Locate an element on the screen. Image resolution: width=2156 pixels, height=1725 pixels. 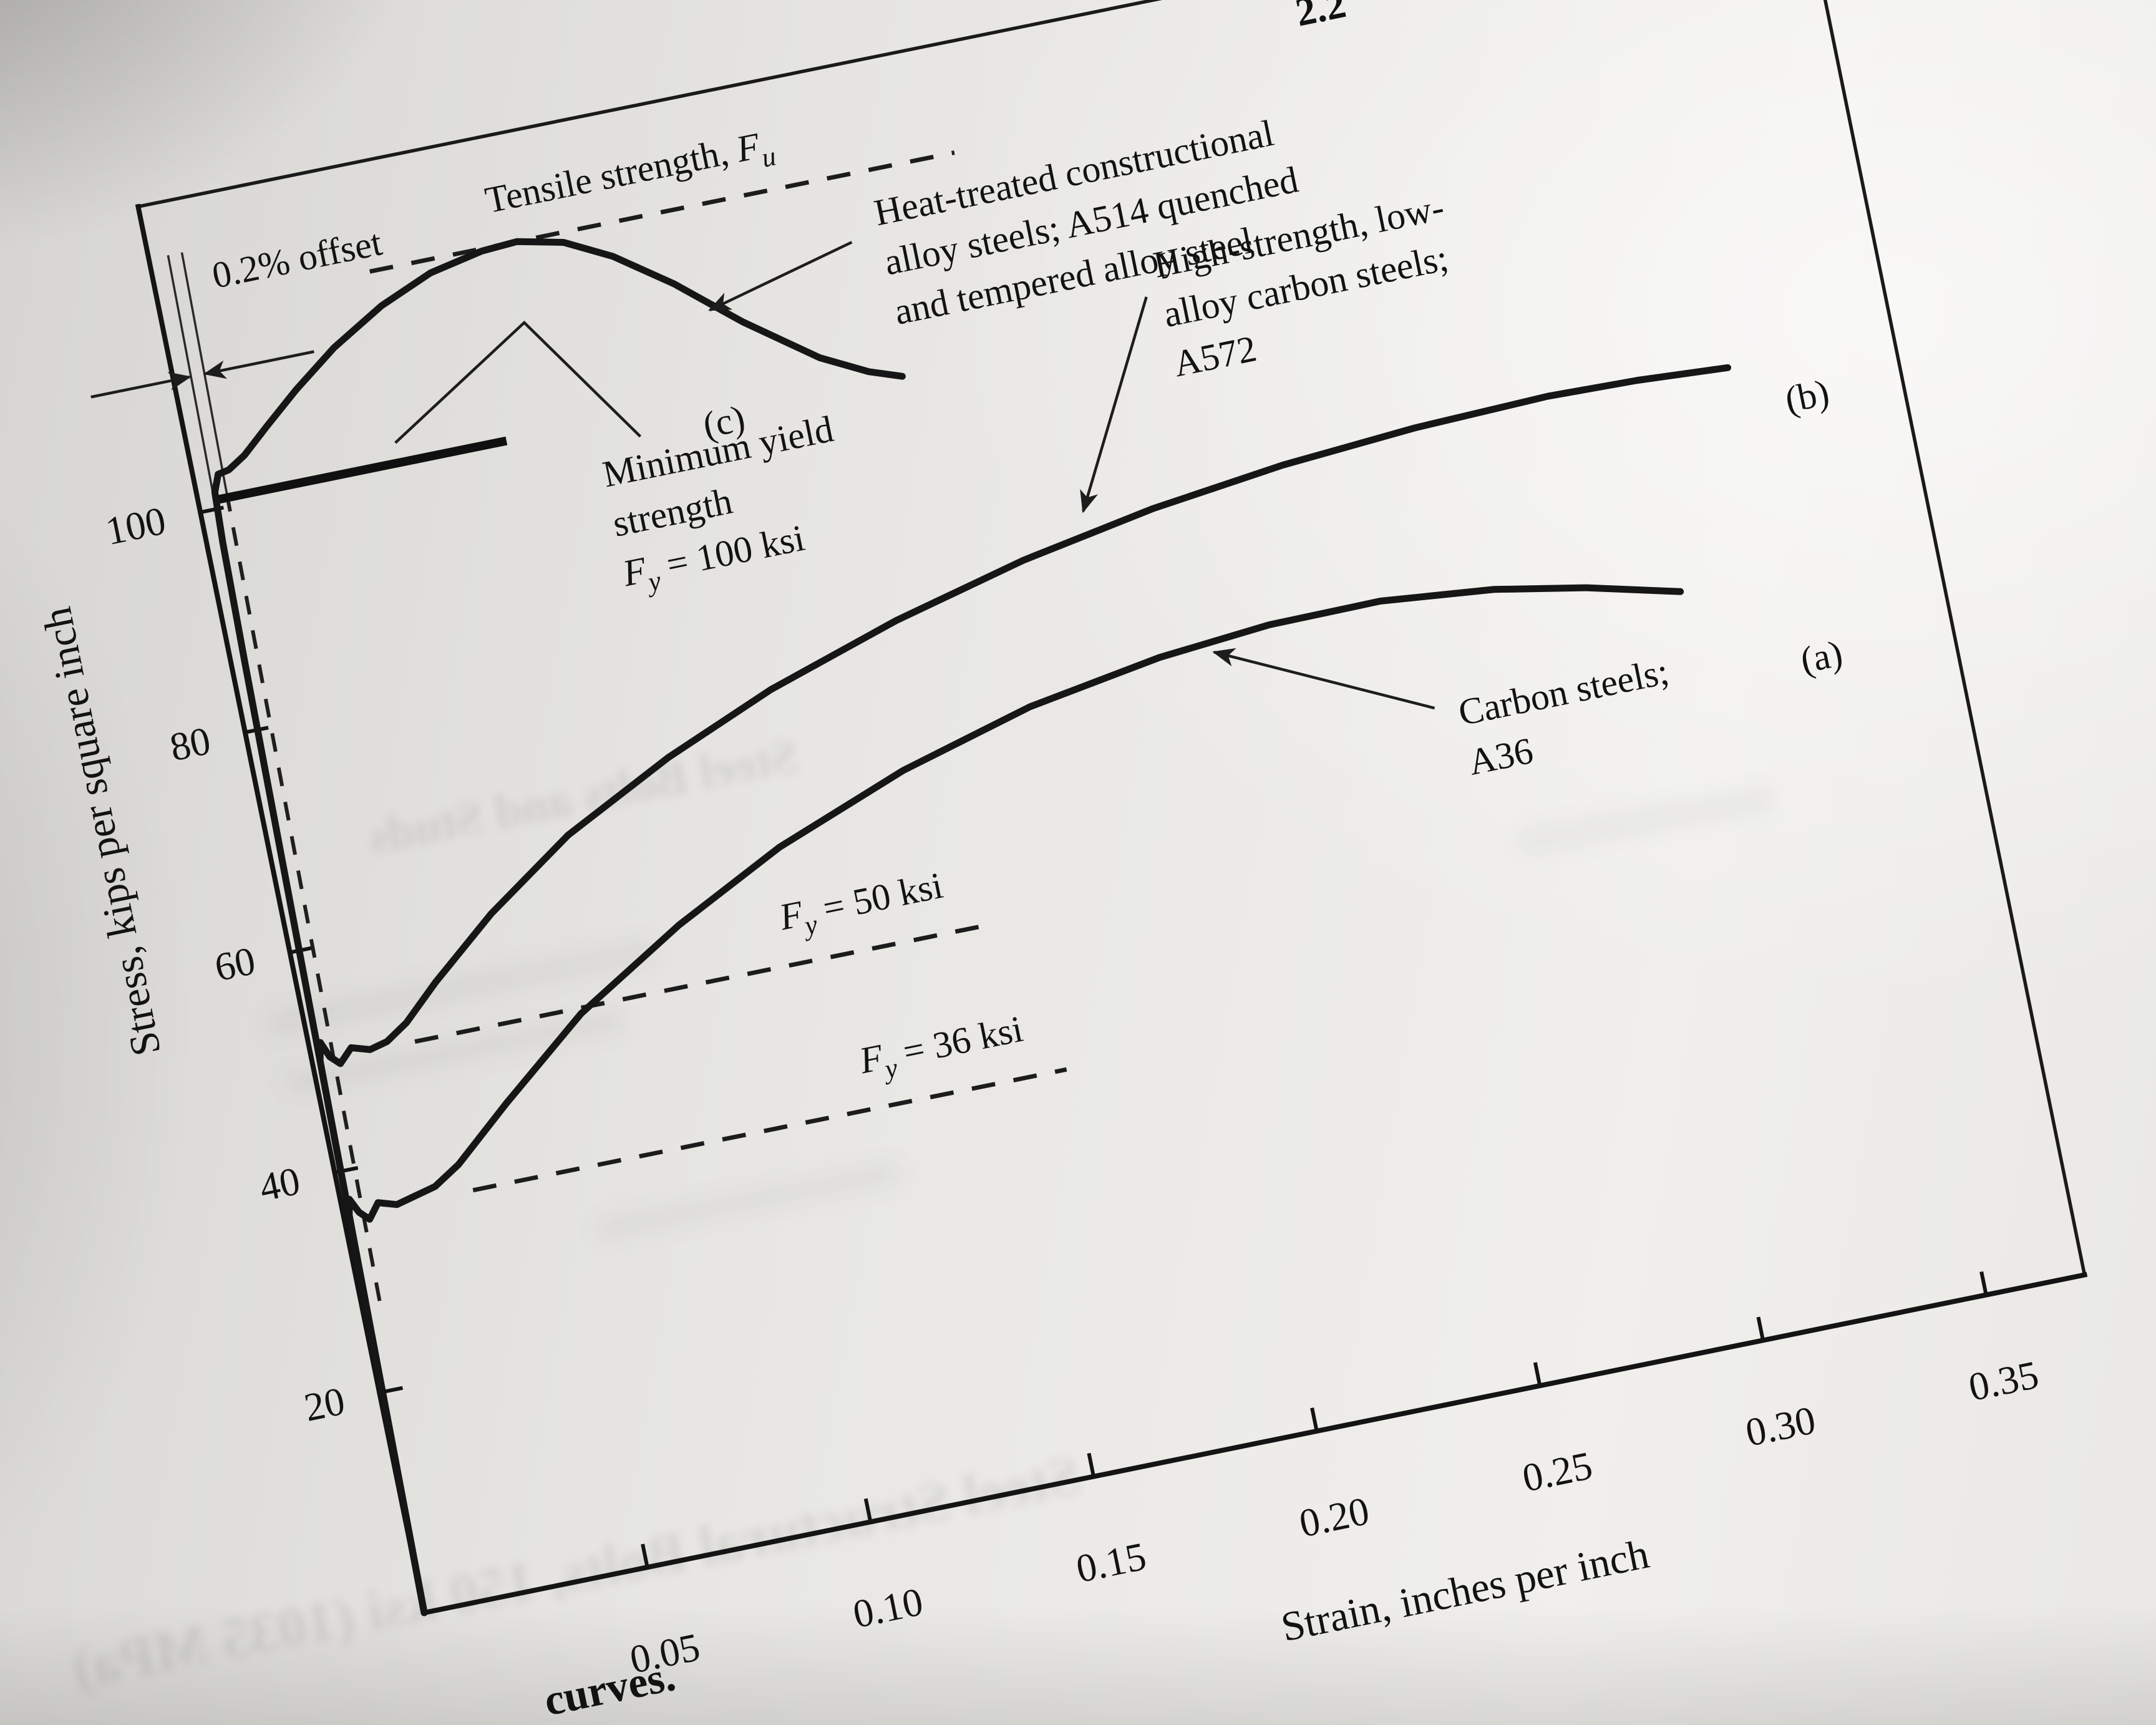
fy36-label: Fy = 36 ksi is located at coordinates (941, 1048).